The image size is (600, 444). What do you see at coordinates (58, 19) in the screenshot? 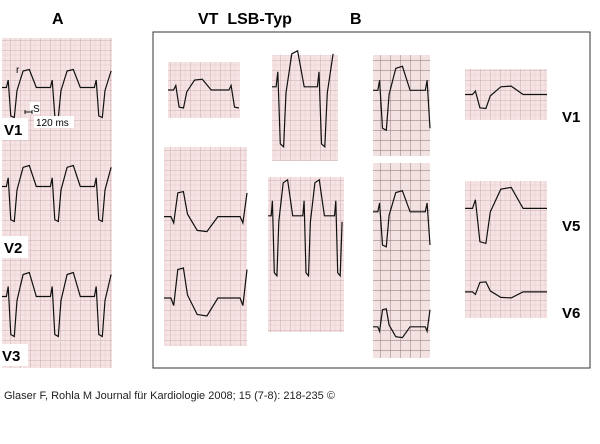
I see `panel-label: A` at bounding box center [58, 19].